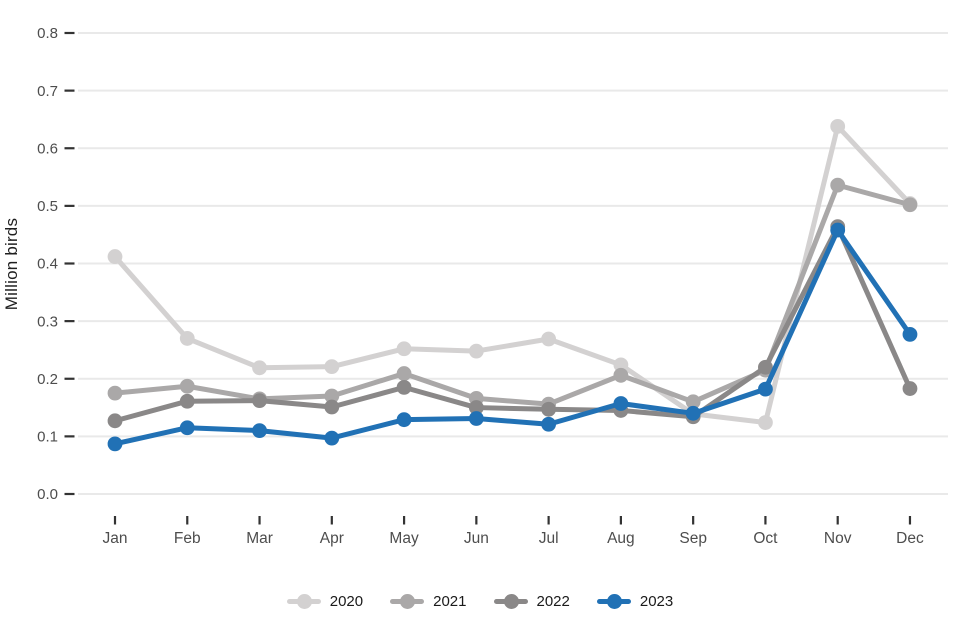 The width and height of the screenshot is (960, 640). I want to click on x-axis-ticks: Jan Feb Mar Apr May Jun Jul Aug Sep Oct Nov Dec, so click(513, 531).